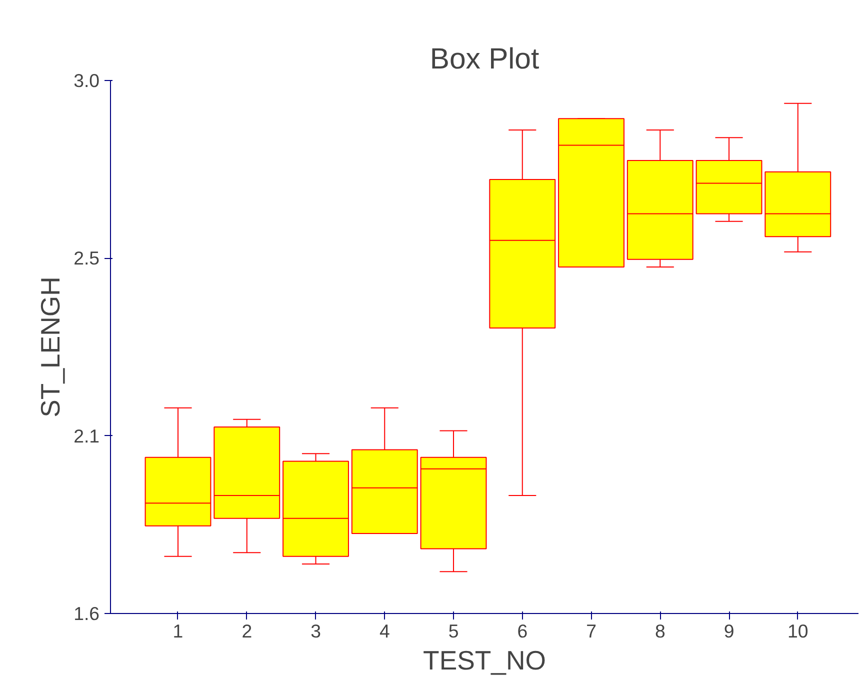 The height and width of the screenshot is (693, 868). I want to click on x-tick-label: 1, so click(178, 631).